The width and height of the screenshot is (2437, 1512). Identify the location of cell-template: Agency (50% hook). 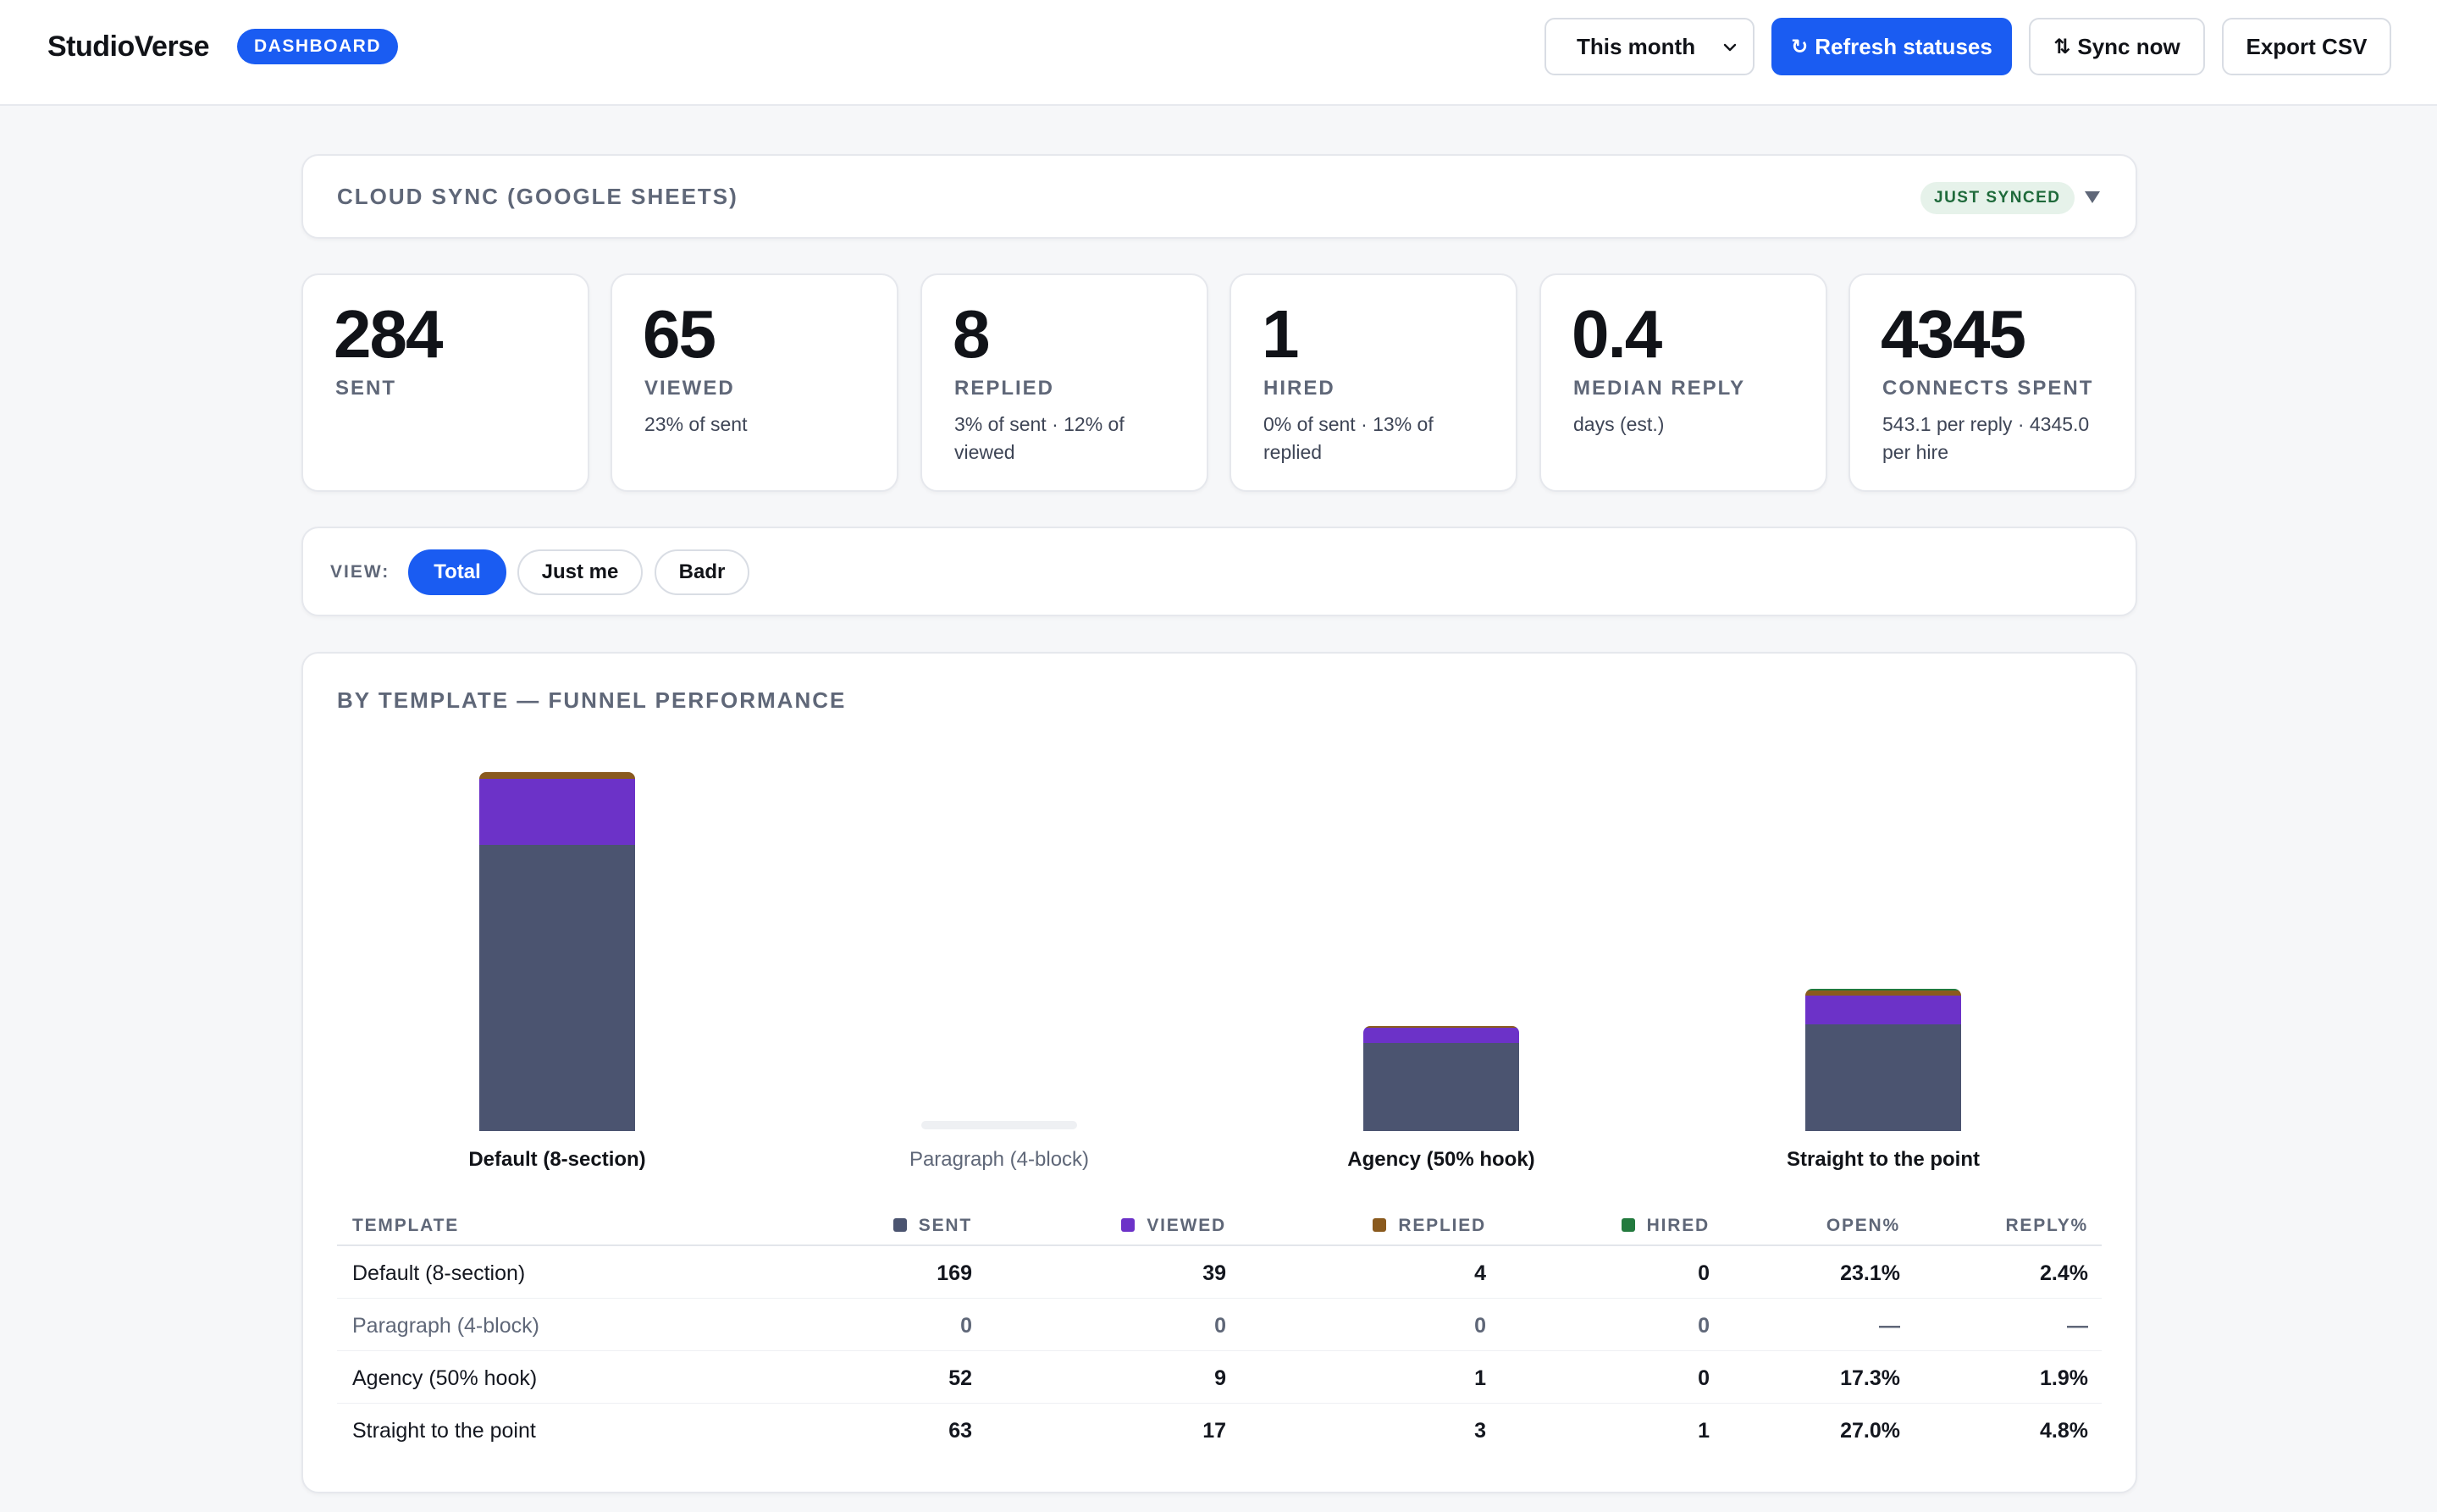
(445, 1378).